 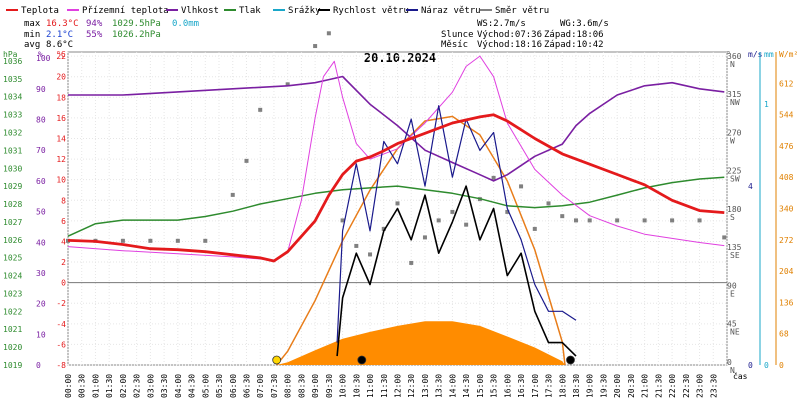 I want to click on x-tick-label: 12:00, so click(x=398, y=386).